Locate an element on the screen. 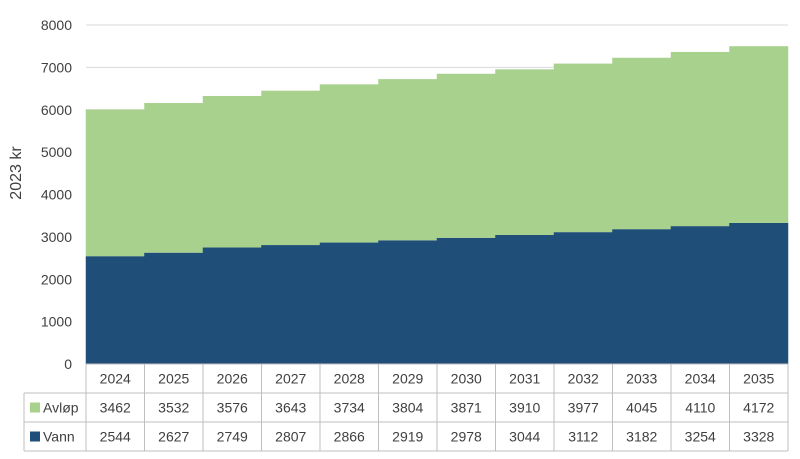 The height and width of the screenshot is (459, 800). y-tick-label: 8000 is located at coordinates (56, 25).